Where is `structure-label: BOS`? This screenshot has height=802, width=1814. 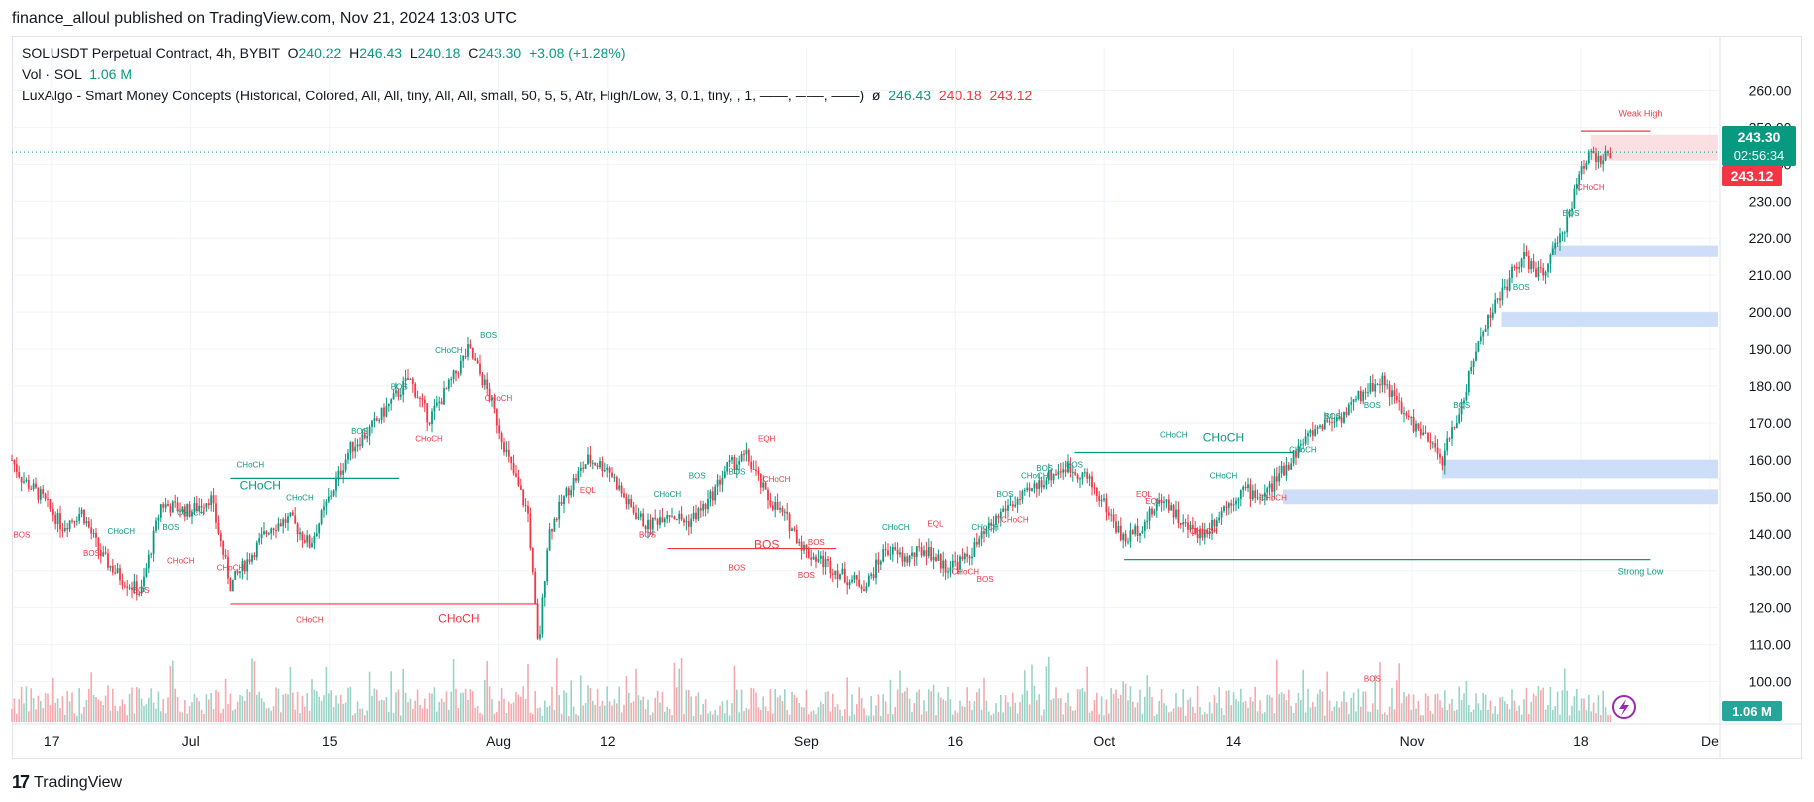
structure-label: BOS is located at coordinates (816, 542).